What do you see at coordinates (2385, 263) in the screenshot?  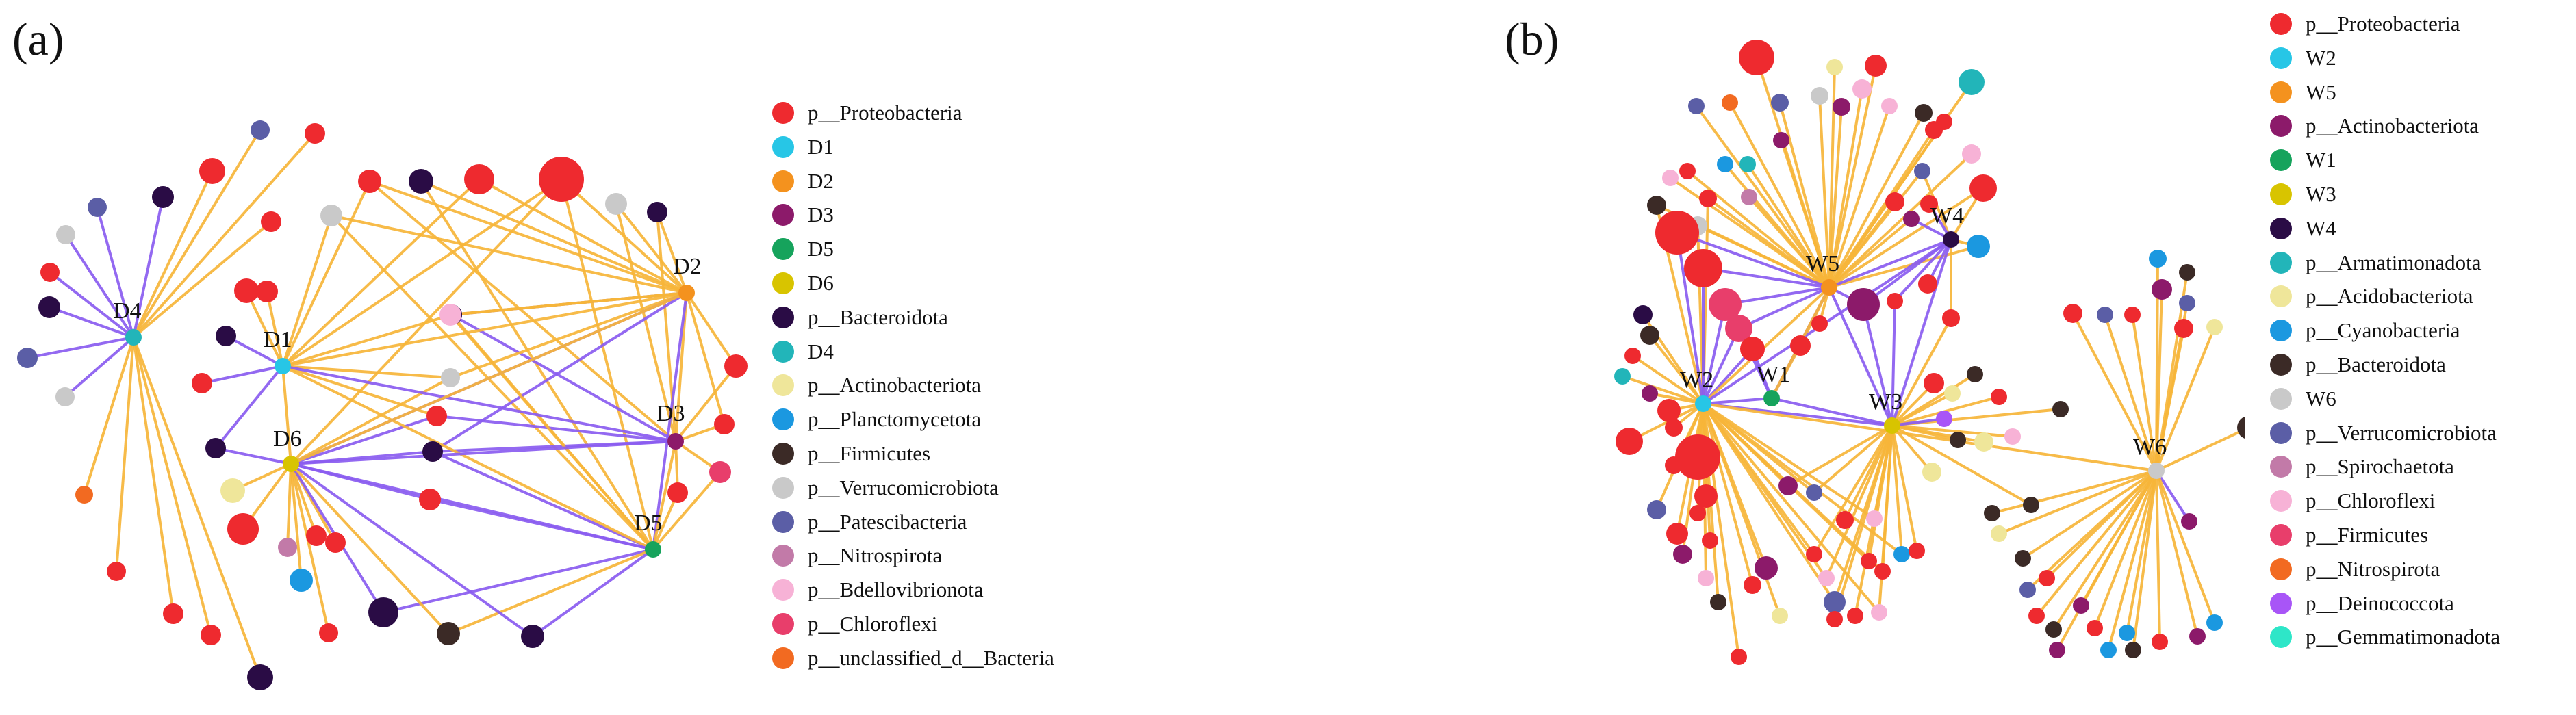 I see `panel-b-legend-item: p__Armatimonadota` at bounding box center [2385, 263].